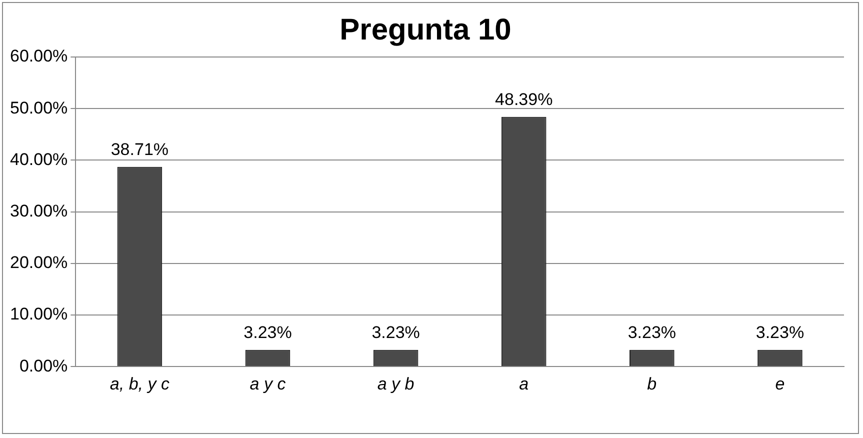 This screenshot has height=438, width=863. What do you see at coordinates (426, 29) in the screenshot?
I see `chart-title: Pregunta 10` at bounding box center [426, 29].